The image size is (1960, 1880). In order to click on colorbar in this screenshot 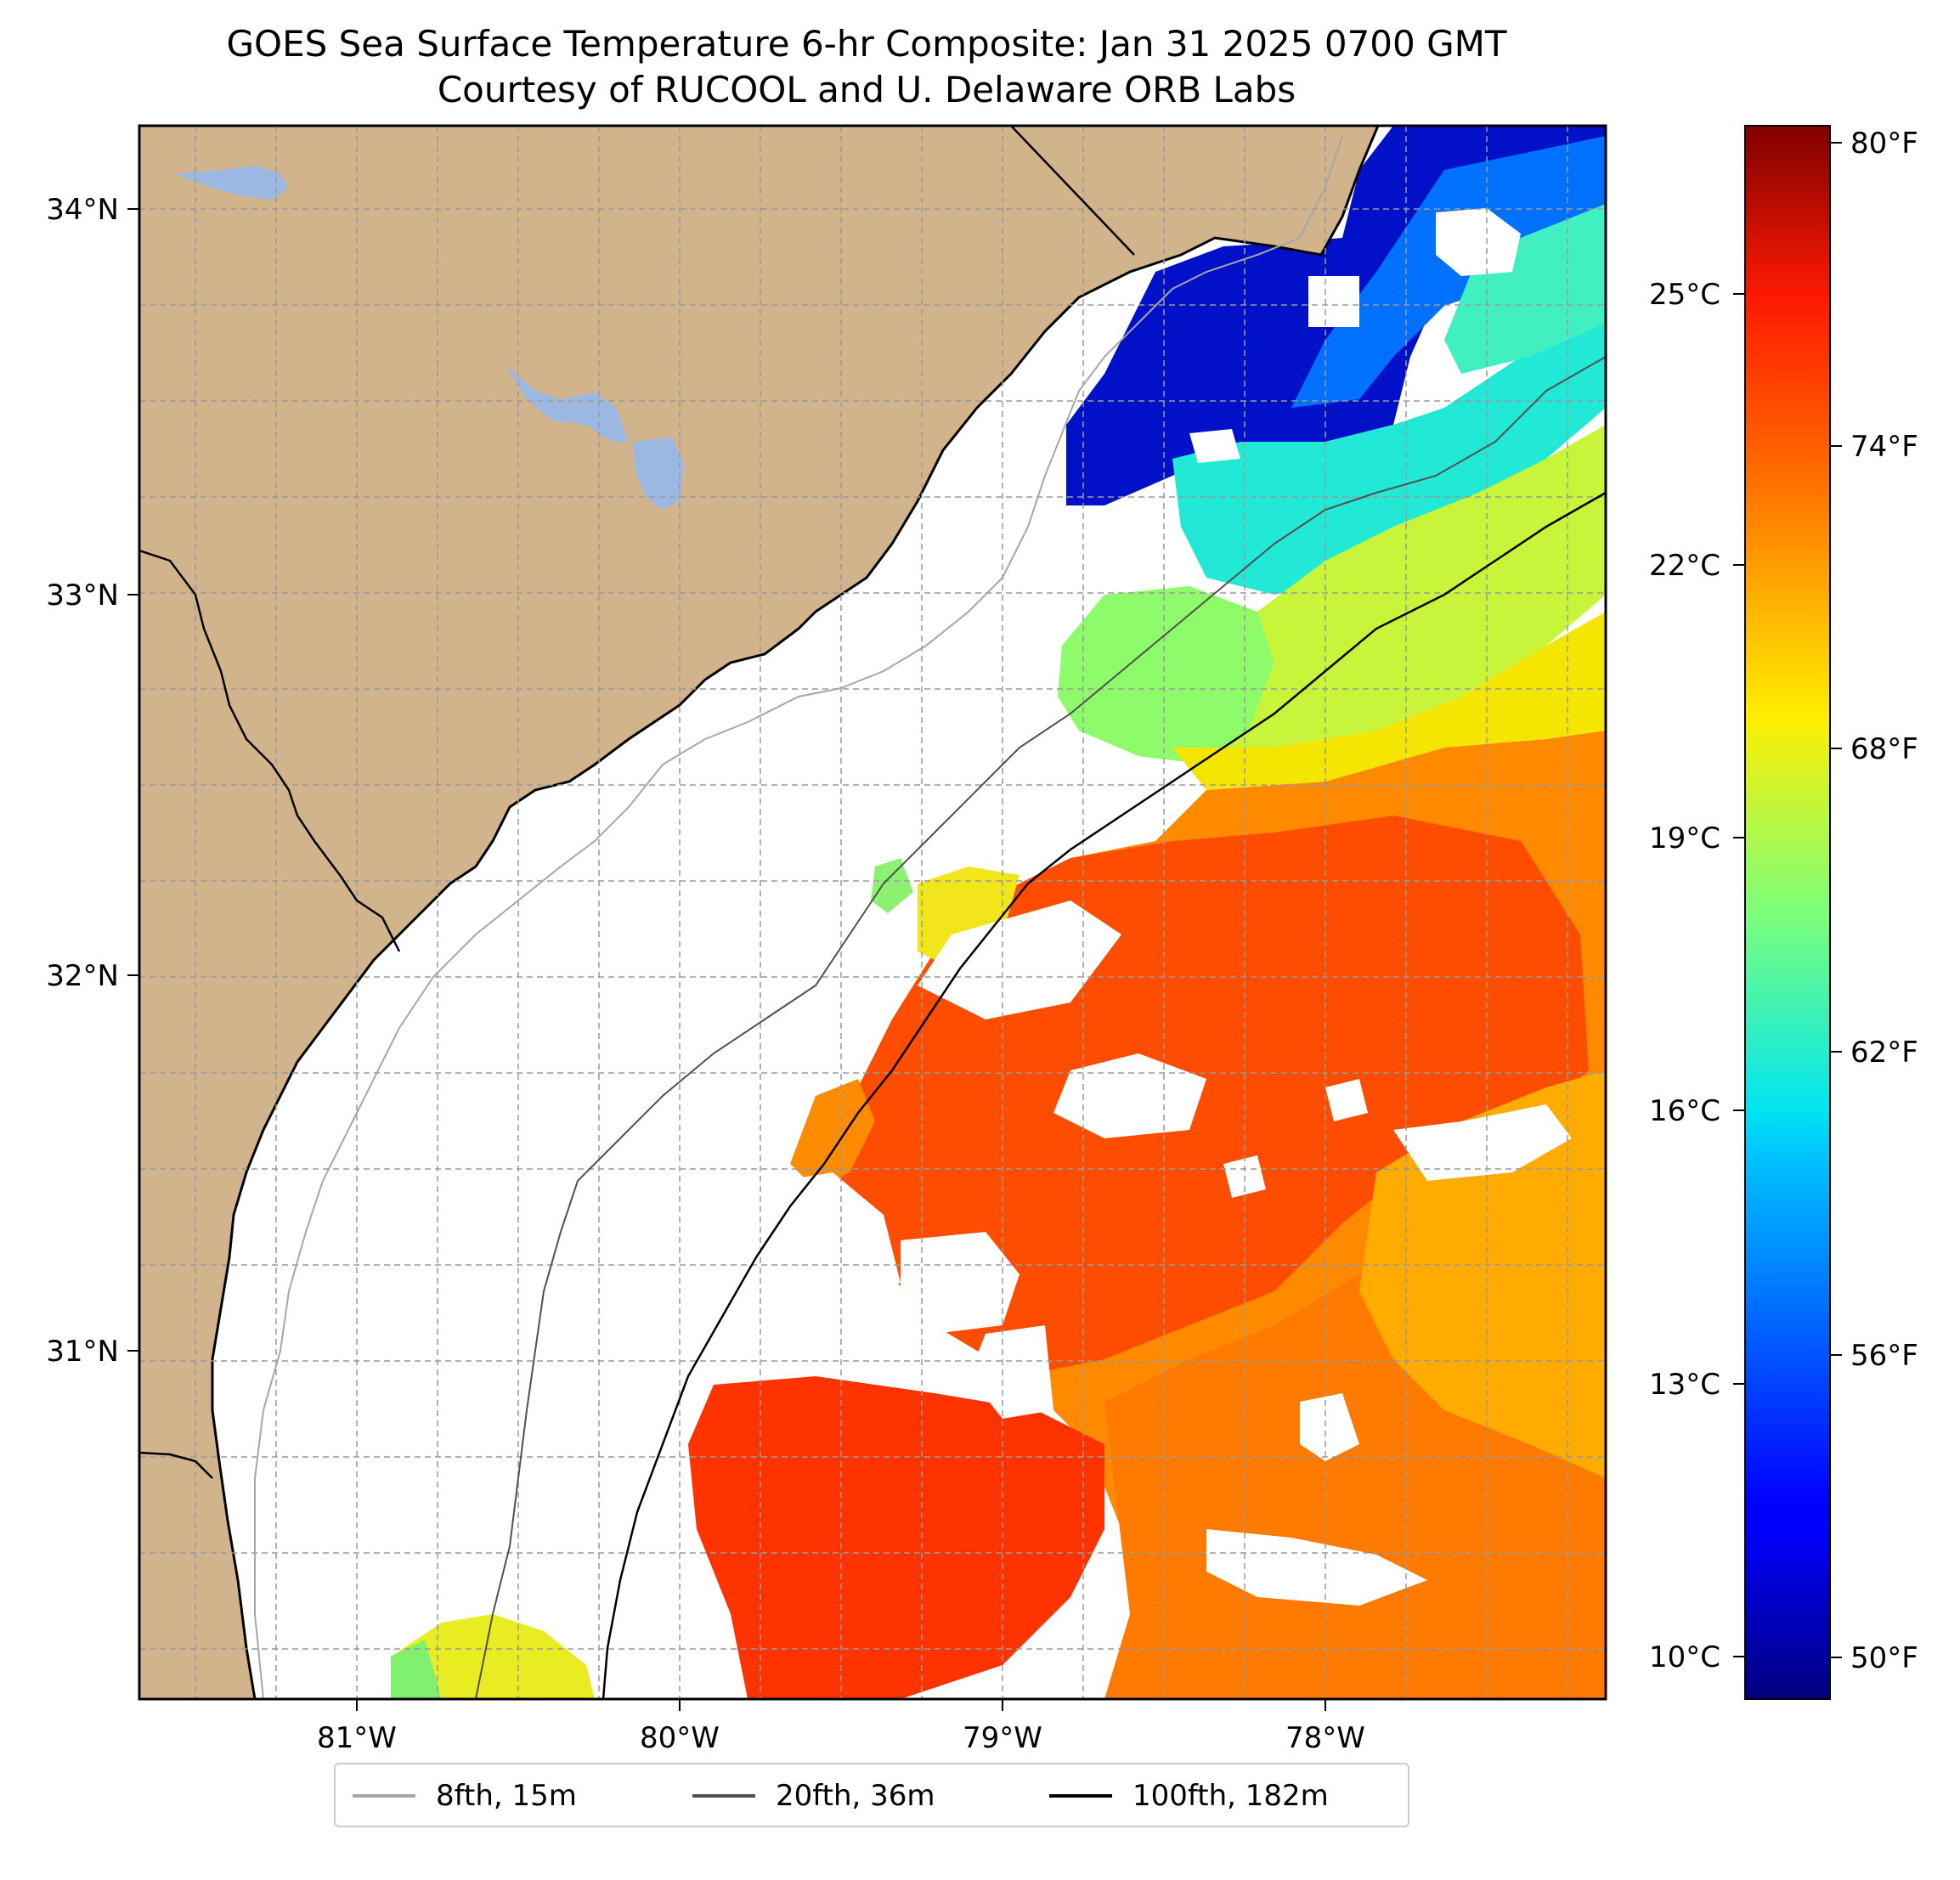, I will do `click(1788, 913)`.